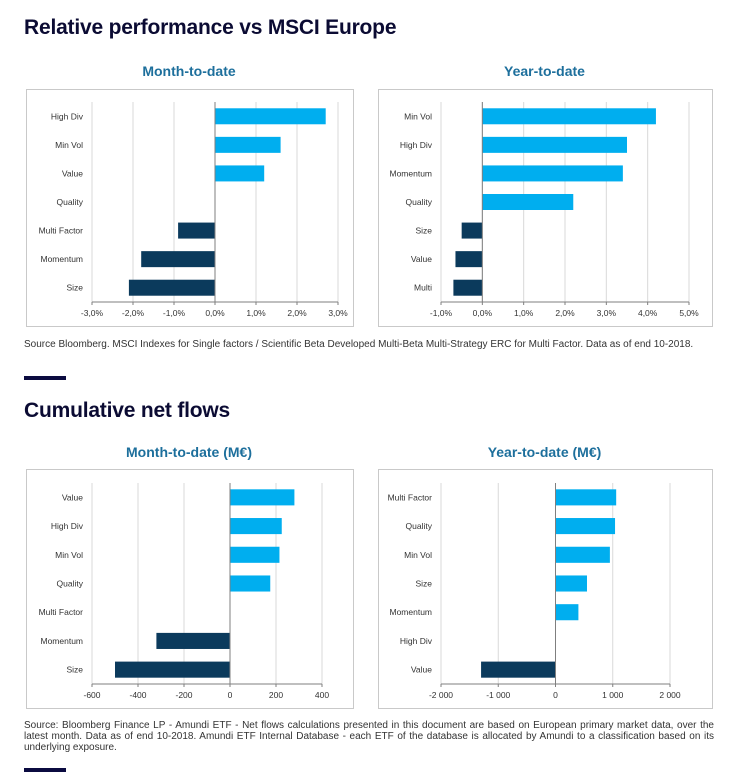 The image size is (737, 773). What do you see at coordinates (670, 695) in the screenshot?
I see `x-tick-label: 2 000` at bounding box center [670, 695].